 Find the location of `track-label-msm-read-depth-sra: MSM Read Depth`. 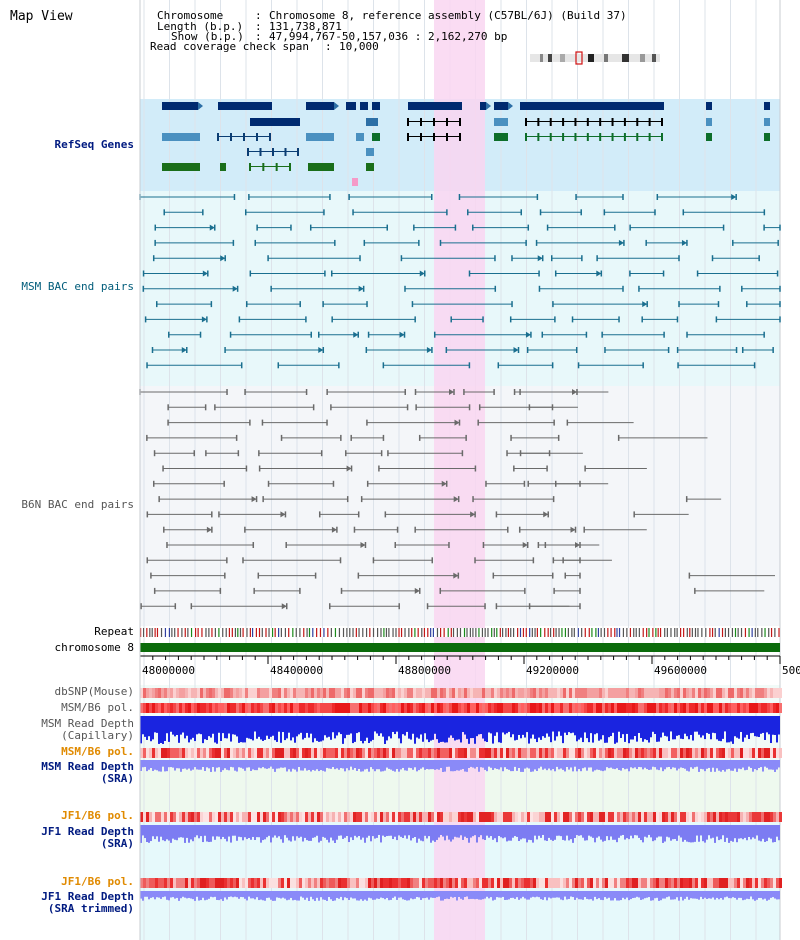

track-label-msm-read-depth-sra: MSM Read Depth is located at coordinates (87, 766).